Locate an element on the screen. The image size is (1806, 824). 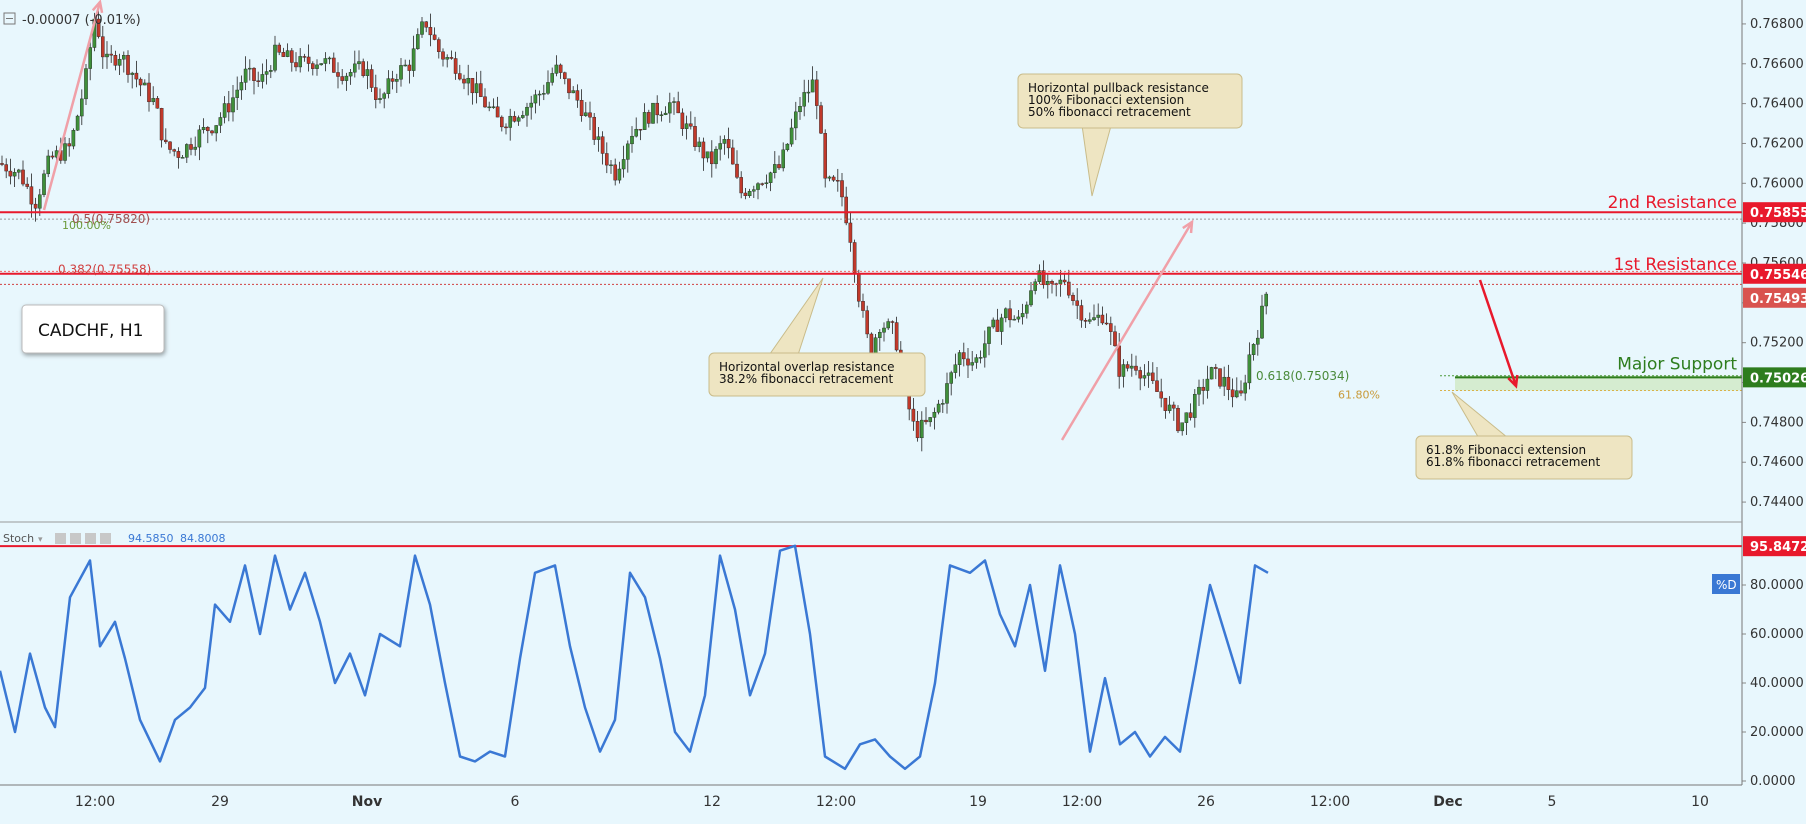
fib-0382-label: 0.382(0.75558) is located at coordinates (104, 269).